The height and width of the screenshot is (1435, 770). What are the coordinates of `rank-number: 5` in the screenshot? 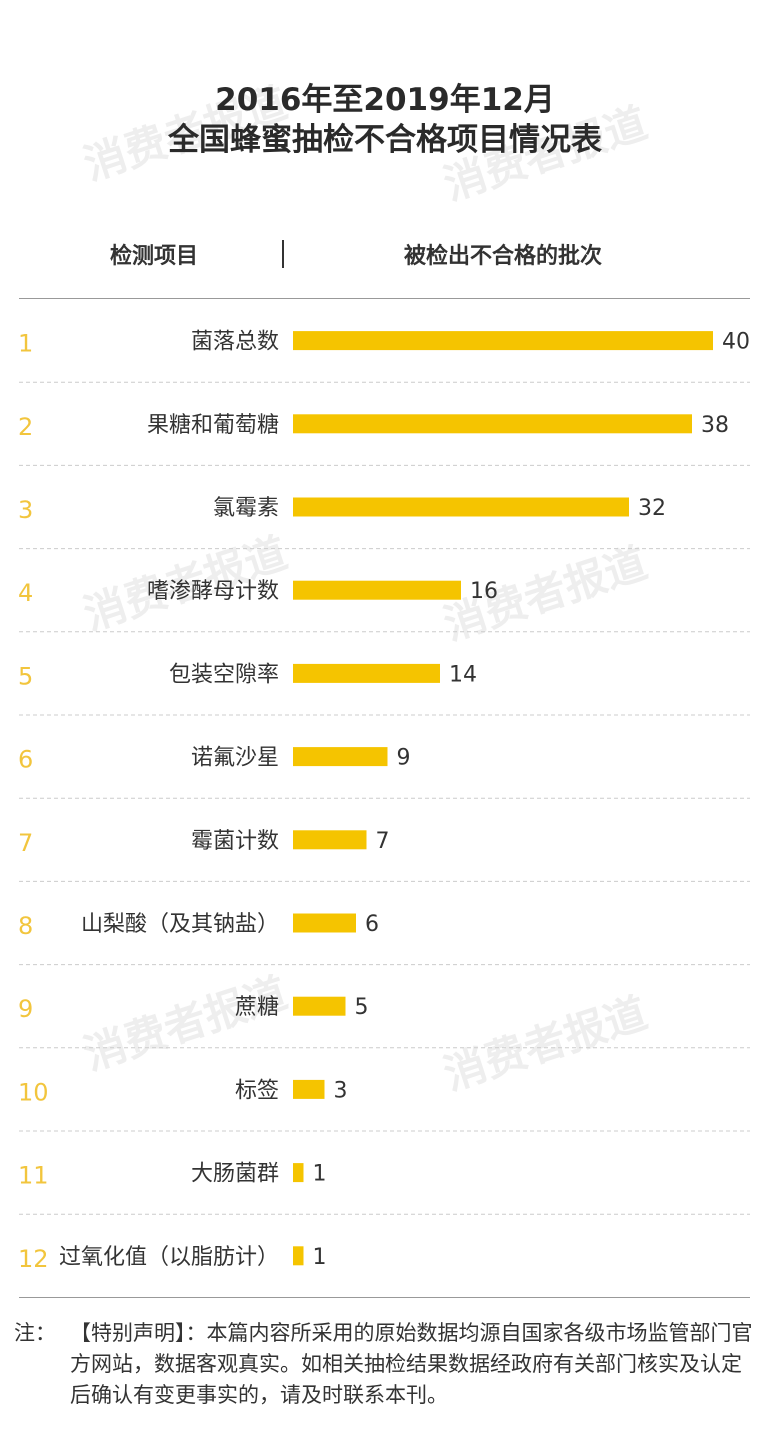 It's located at (25, 676).